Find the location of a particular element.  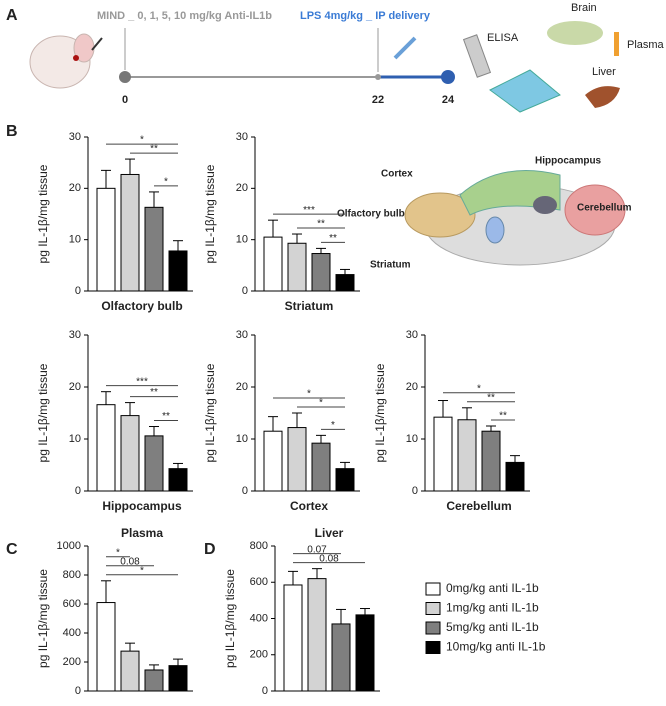

legend-label: 10mg/kg anti IL-1b is located at coordinates (496, 647).